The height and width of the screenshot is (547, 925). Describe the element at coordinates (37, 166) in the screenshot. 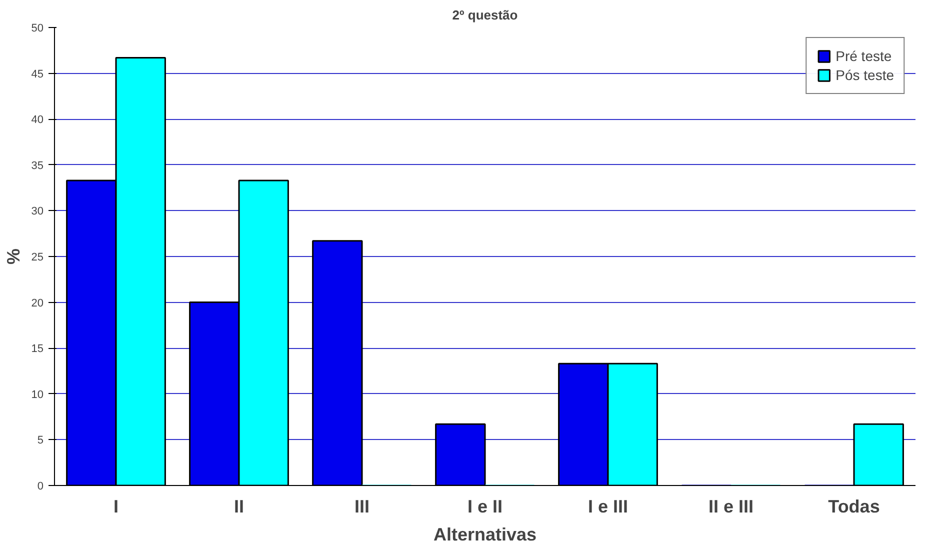

I see `y-tick-label: 35` at that location.